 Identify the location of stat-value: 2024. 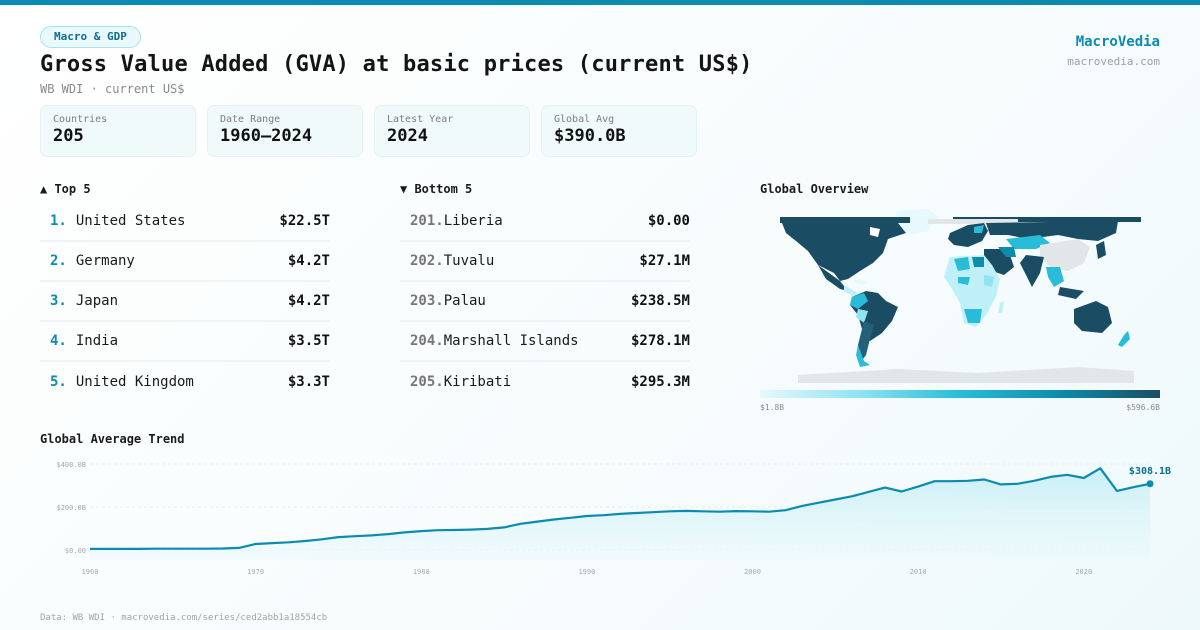
(407, 136).